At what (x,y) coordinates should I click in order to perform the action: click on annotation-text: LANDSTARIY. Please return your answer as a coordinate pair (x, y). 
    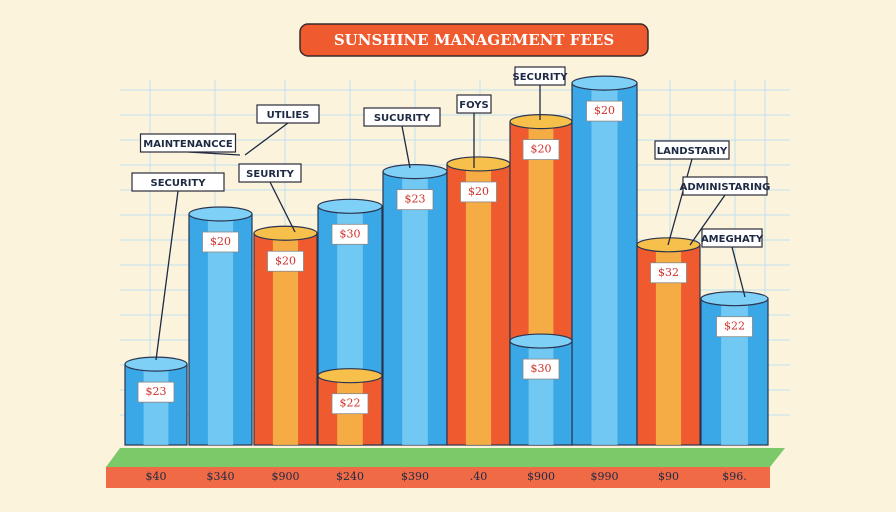
    Looking at the image, I should click on (692, 151).